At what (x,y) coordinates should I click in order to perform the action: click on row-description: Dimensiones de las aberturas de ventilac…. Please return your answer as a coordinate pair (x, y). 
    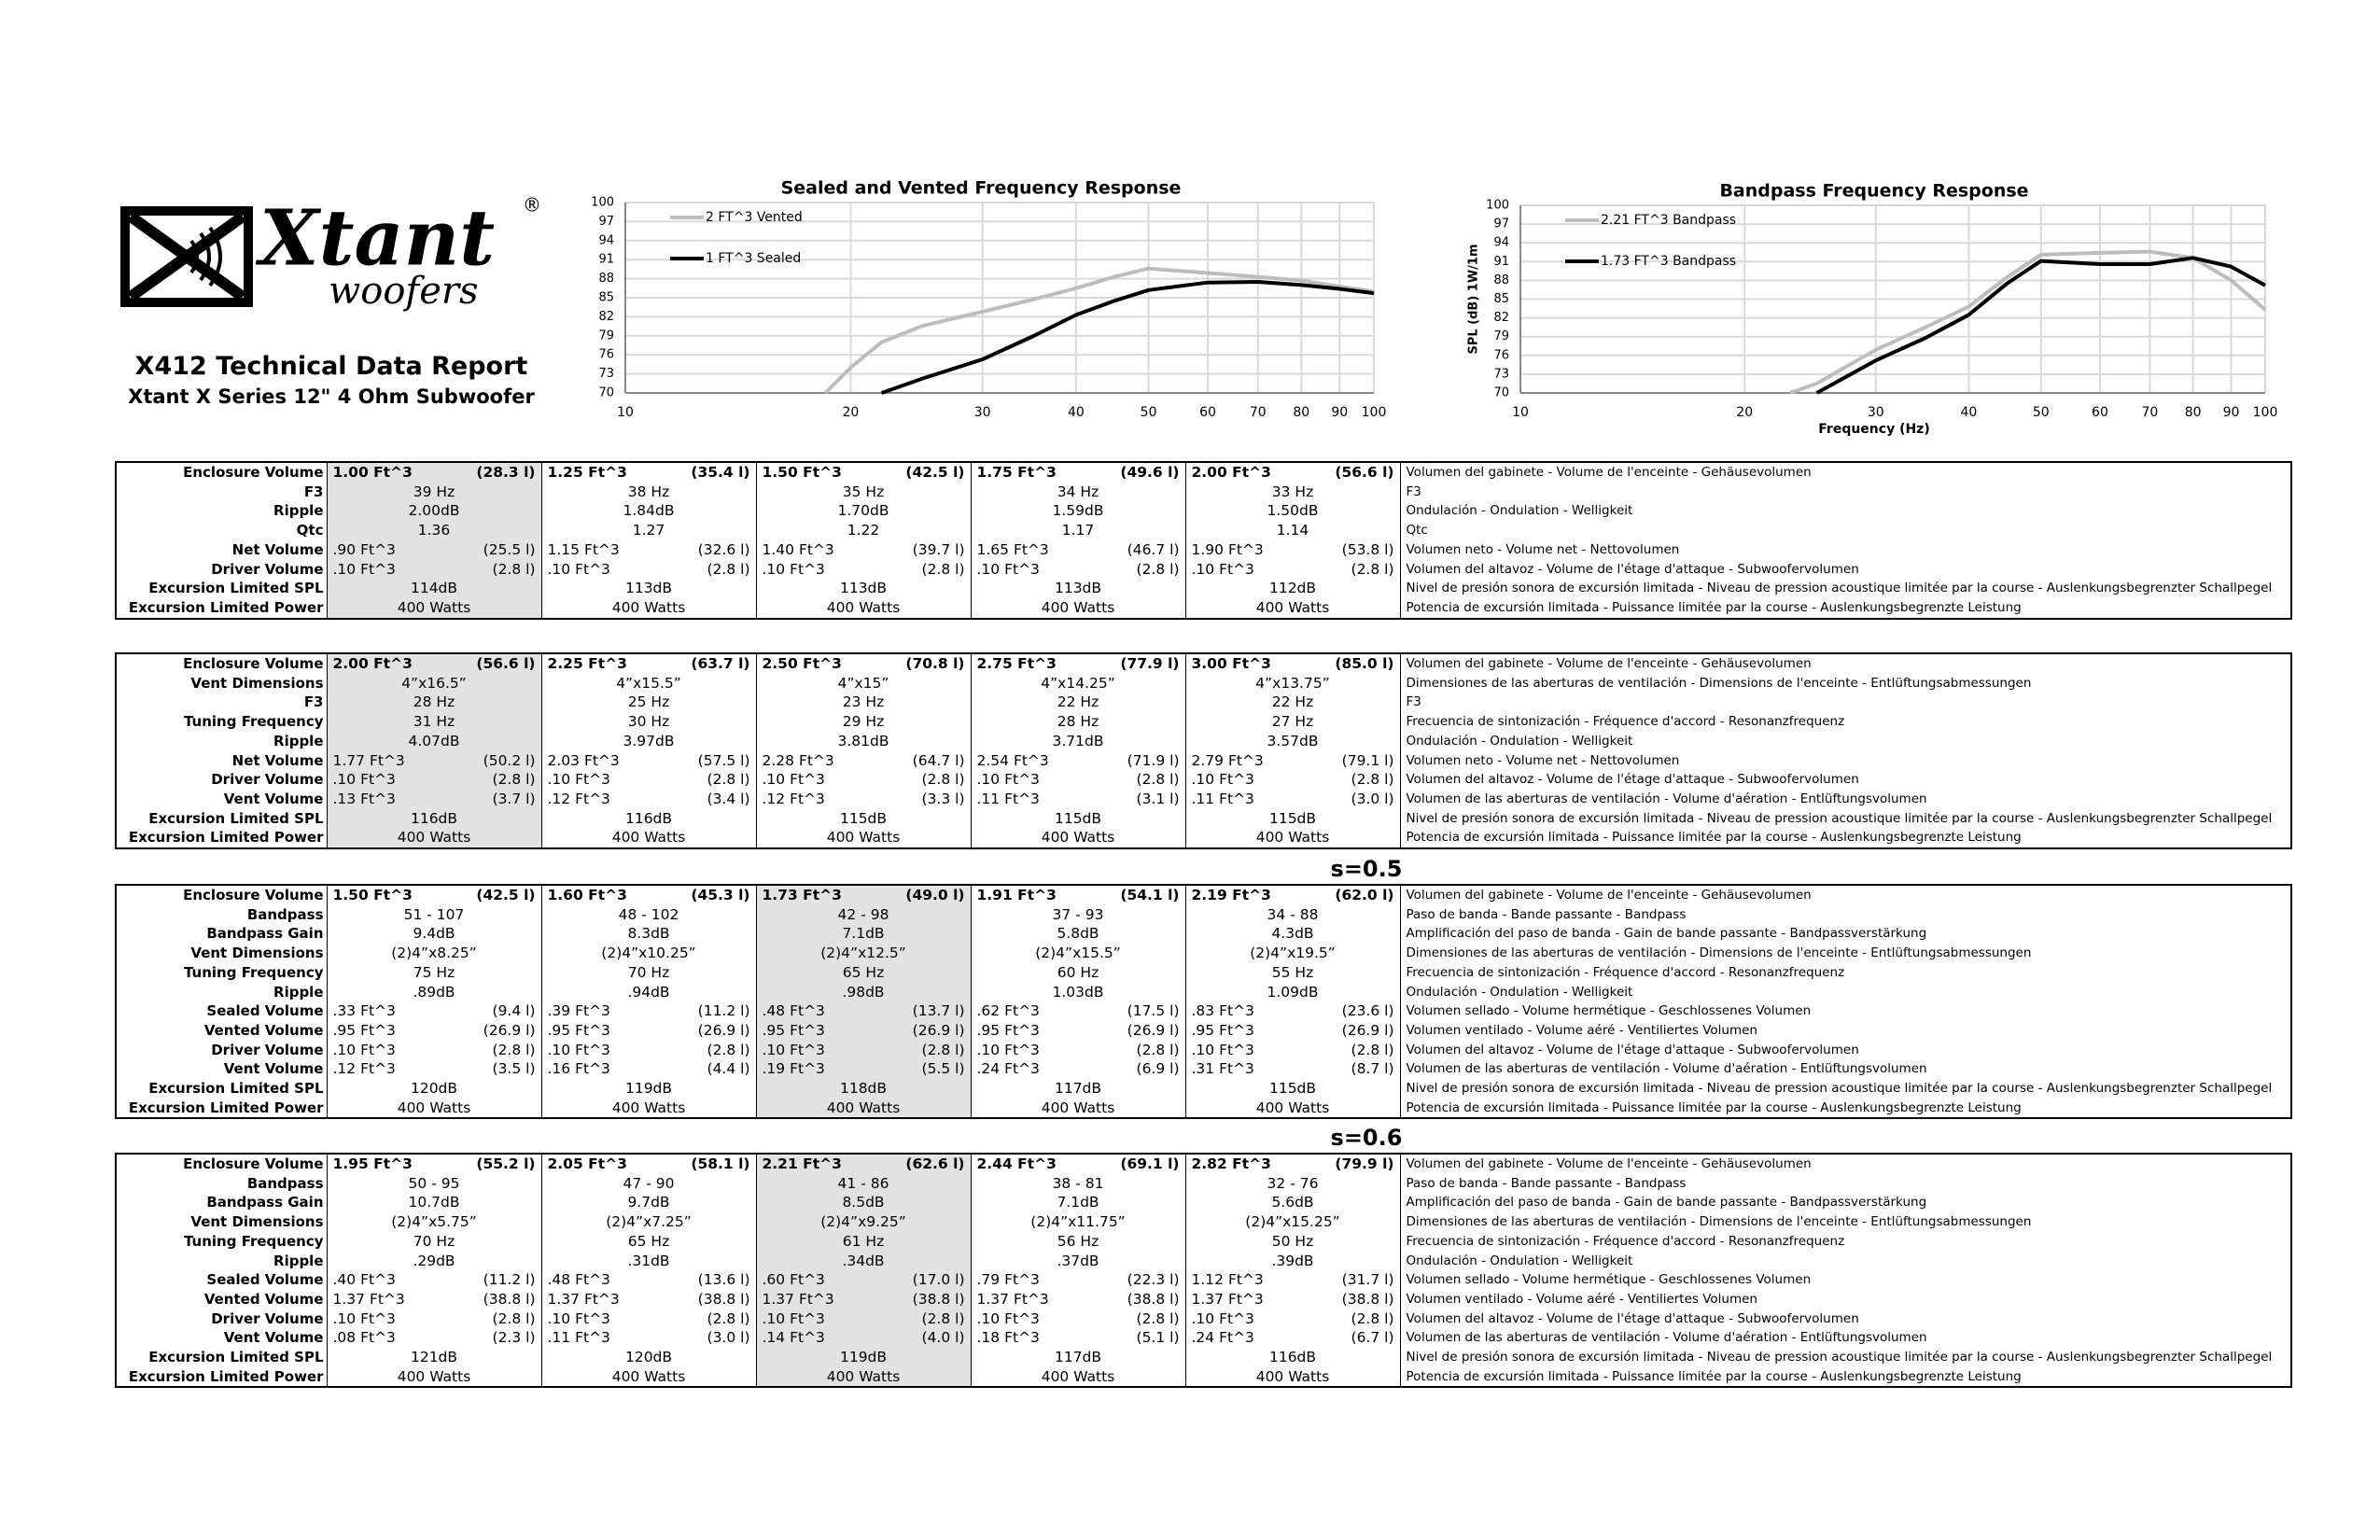
    Looking at the image, I should click on (1845, 1222).